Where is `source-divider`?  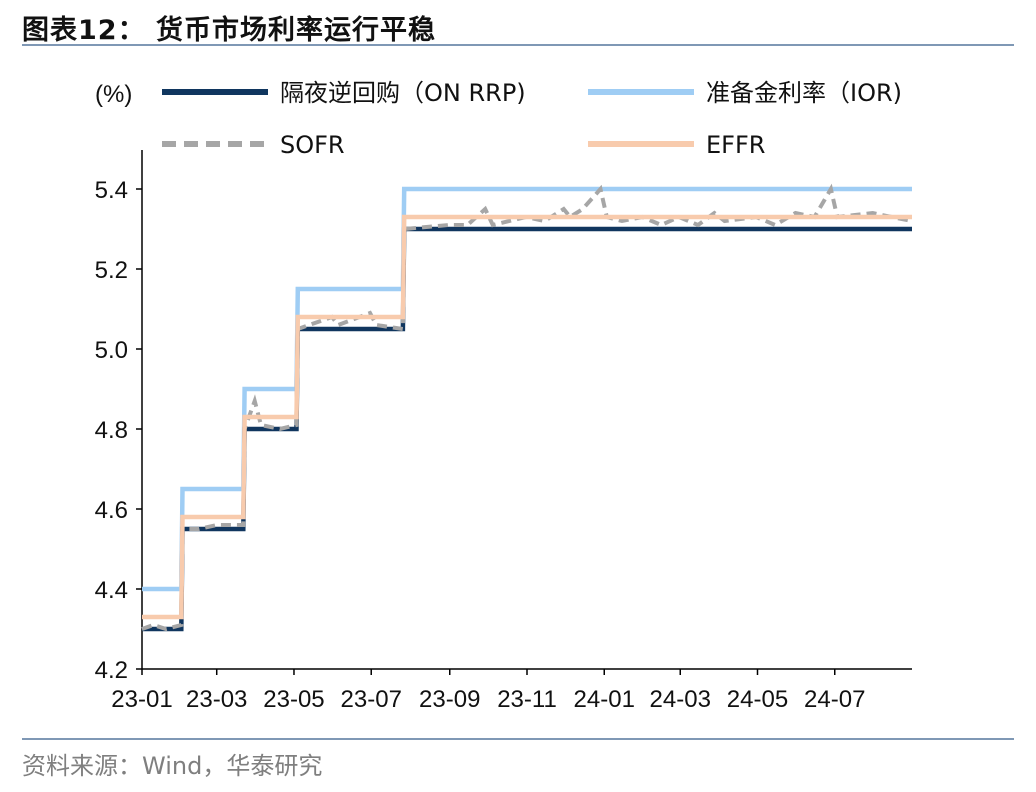 source-divider is located at coordinates (518, 739).